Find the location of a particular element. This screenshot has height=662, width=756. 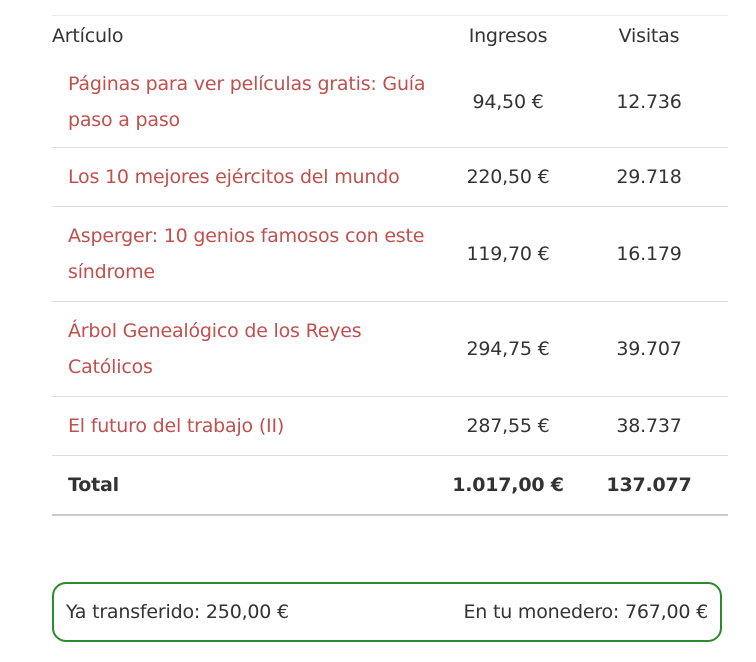

transferred-amount: Ya transferido: 250,00 € is located at coordinates (177, 612).